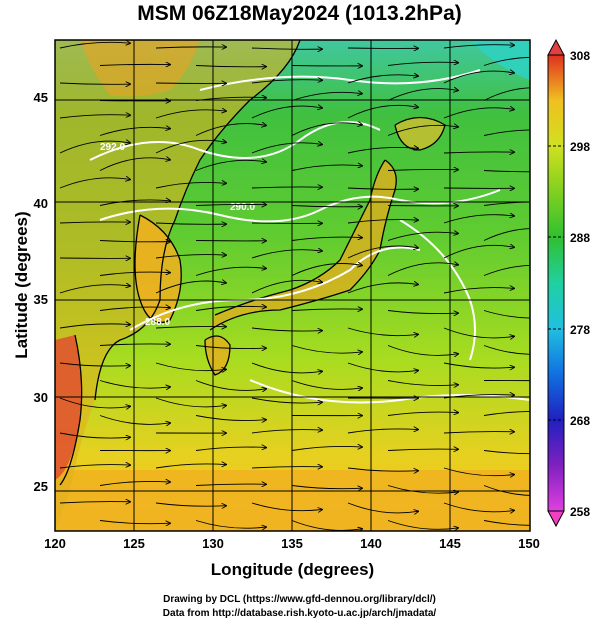 The image size is (599, 625). What do you see at coordinates (134, 543) in the screenshot?
I see `x-tick-label: 125` at bounding box center [134, 543].